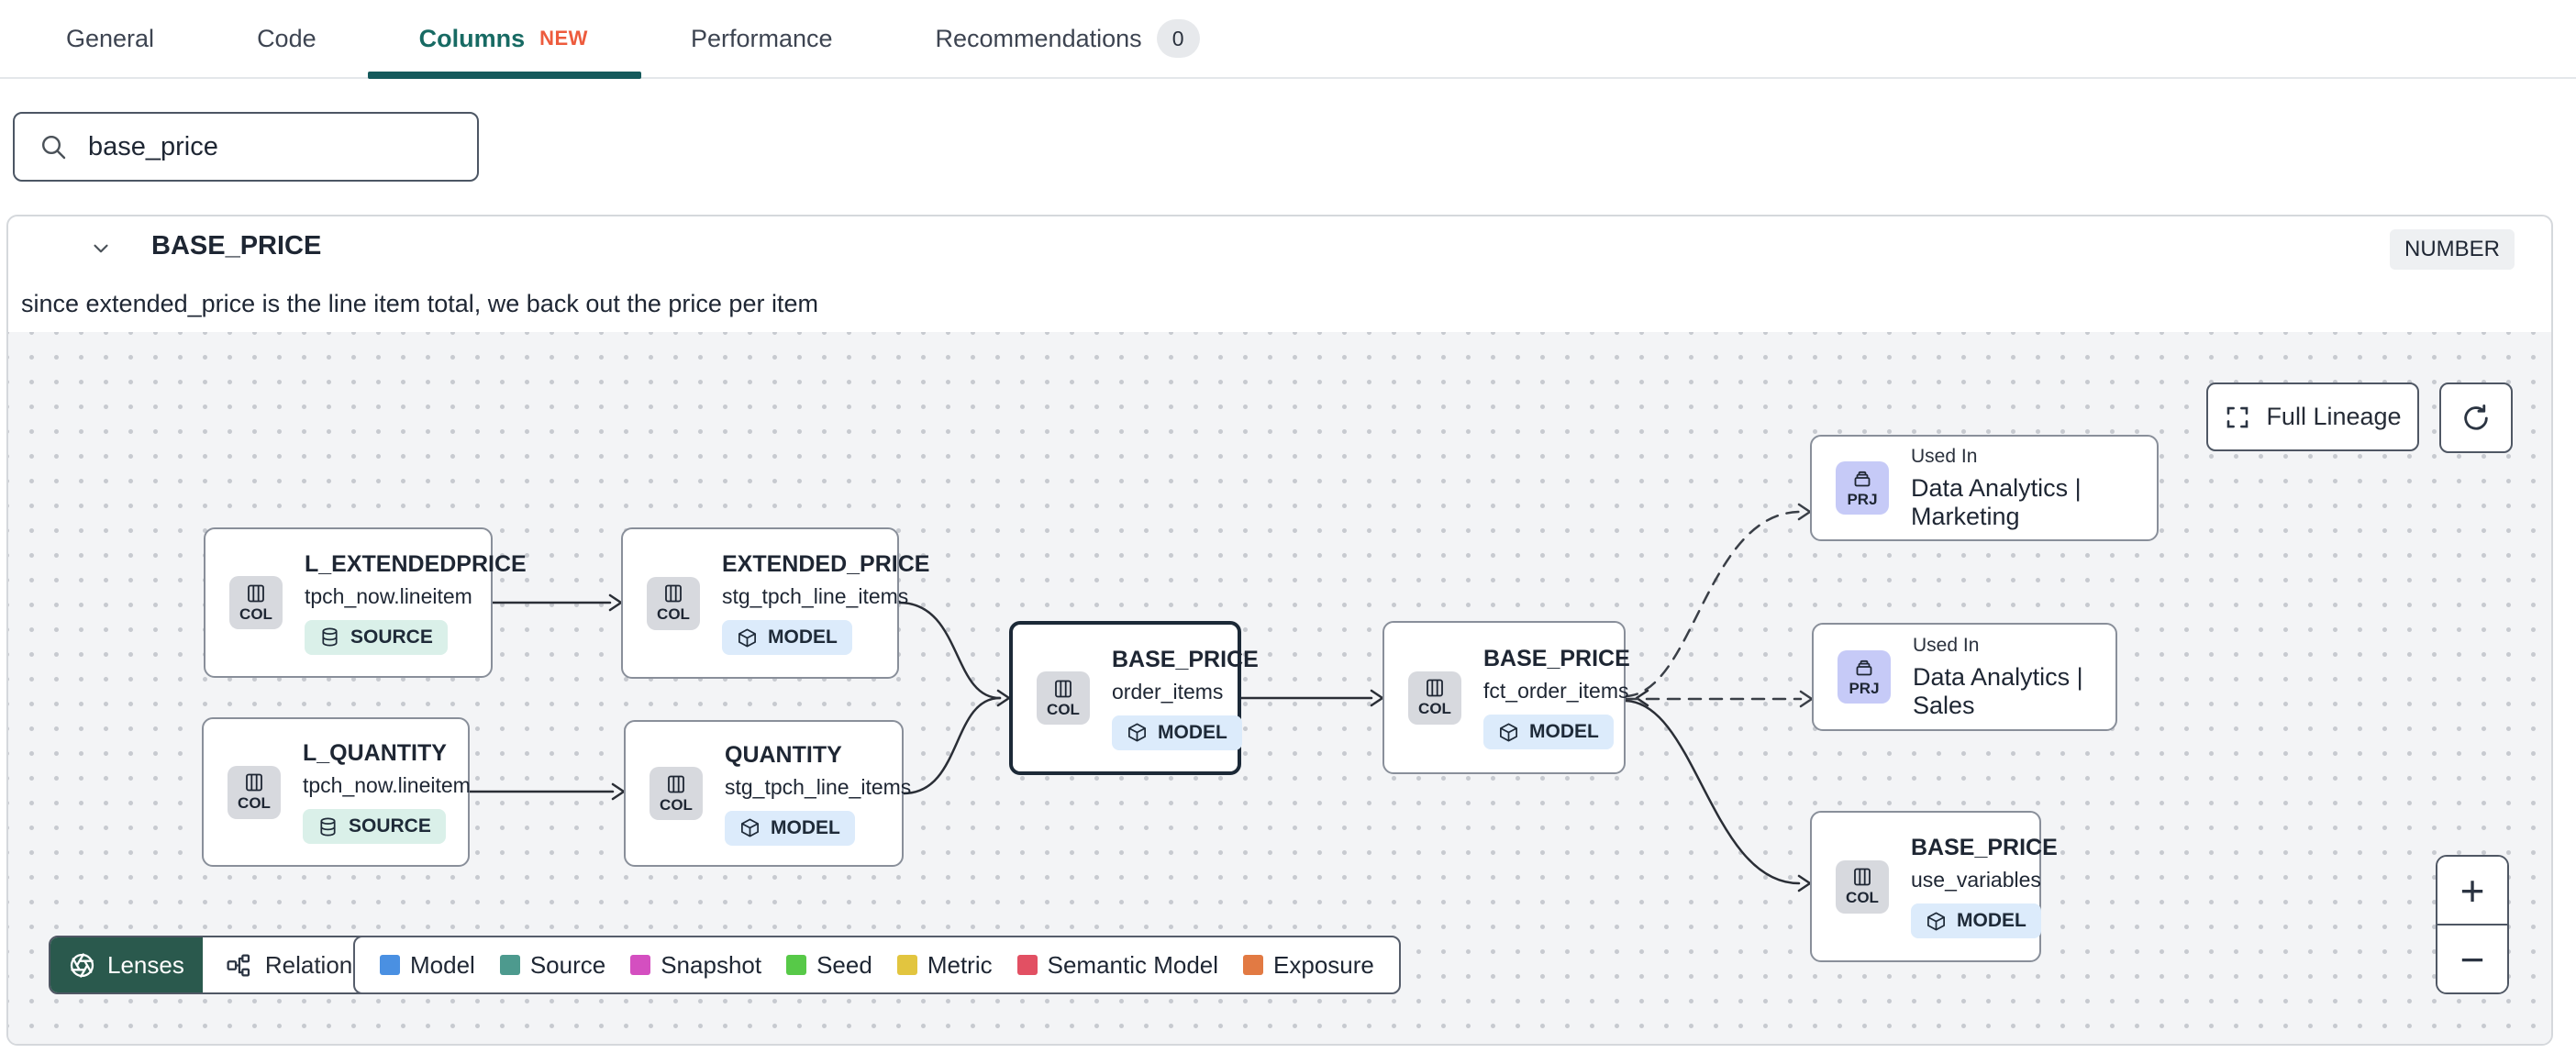 Image resolution: width=2576 pixels, height=1053 pixels. Describe the element at coordinates (1556, 691) in the screenshot. I see `node-subtitle: fct_order_items` at that location.